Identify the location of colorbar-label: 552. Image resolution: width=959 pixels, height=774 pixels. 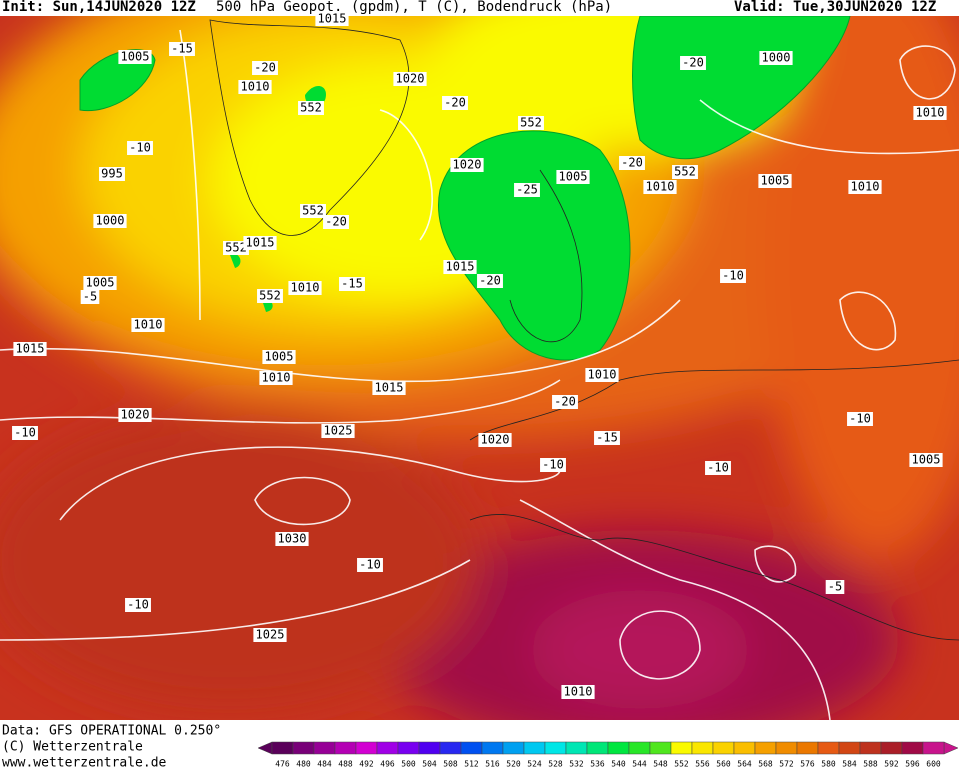
(681, 764).